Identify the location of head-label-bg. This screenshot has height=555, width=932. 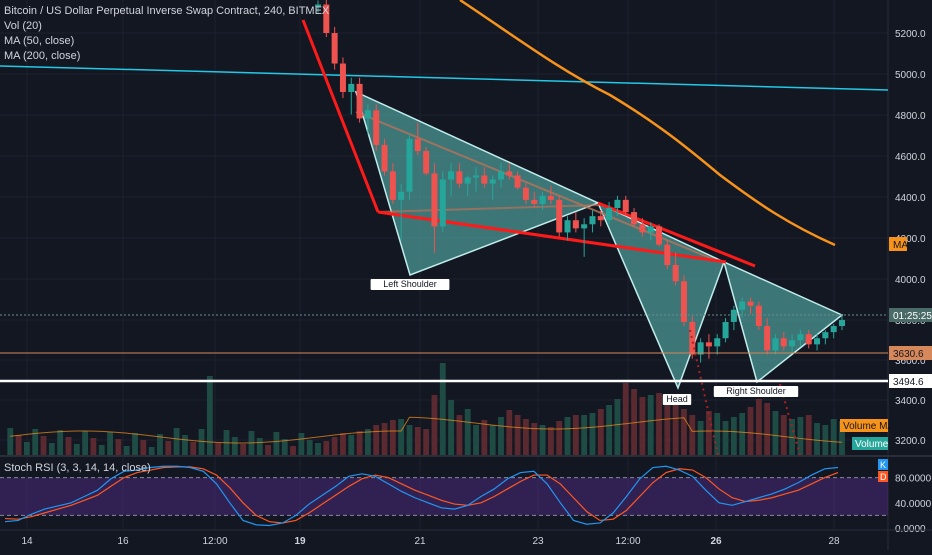
(677, 399).